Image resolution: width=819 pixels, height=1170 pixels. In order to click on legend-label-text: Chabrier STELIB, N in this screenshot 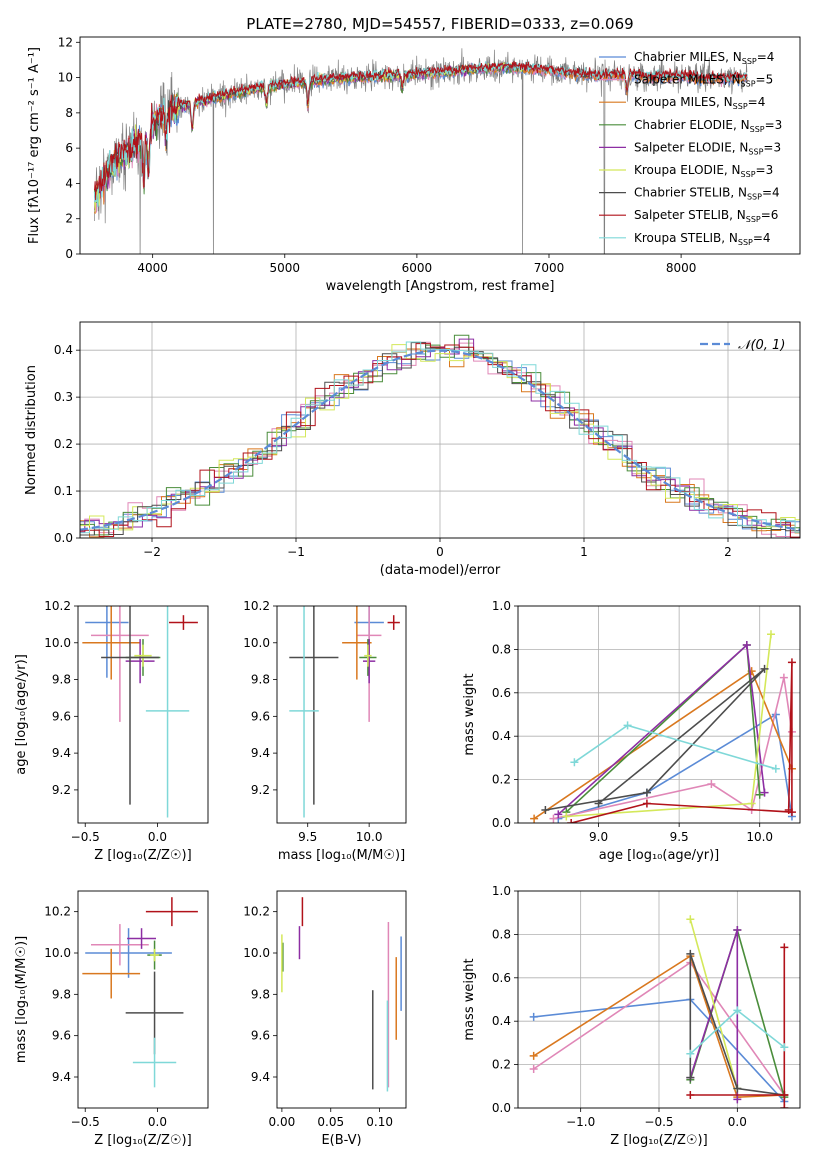, I will do `click(690, 193)`.